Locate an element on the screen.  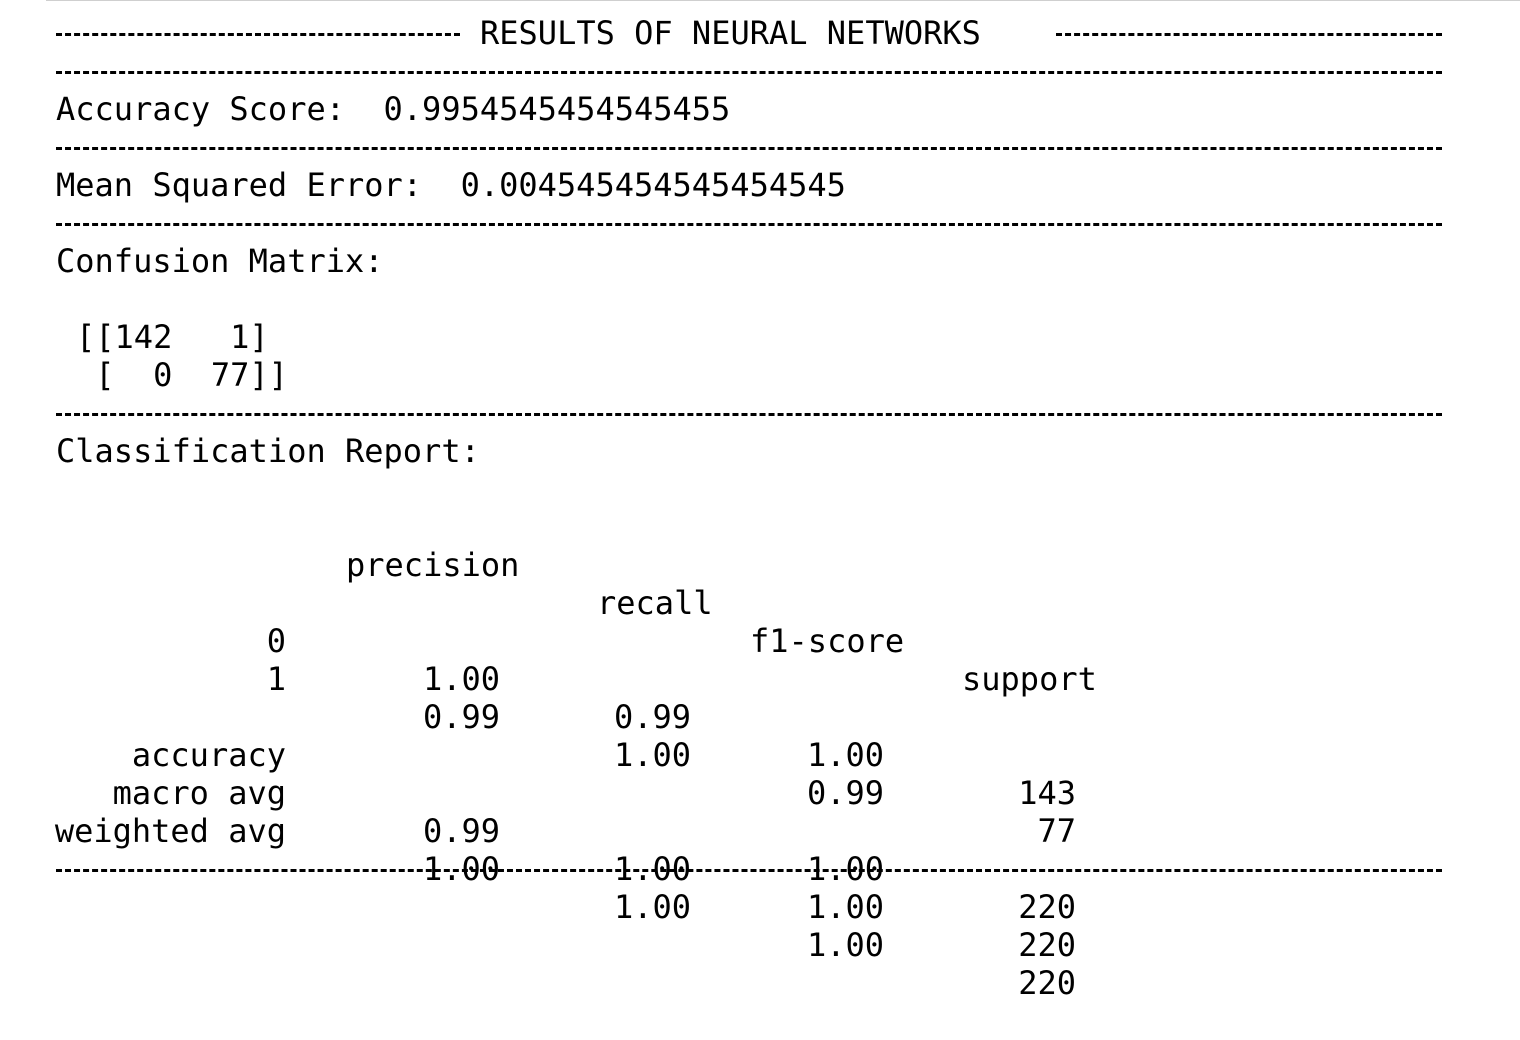
row-precision: 1.00 is located at coordinates (461, 679).